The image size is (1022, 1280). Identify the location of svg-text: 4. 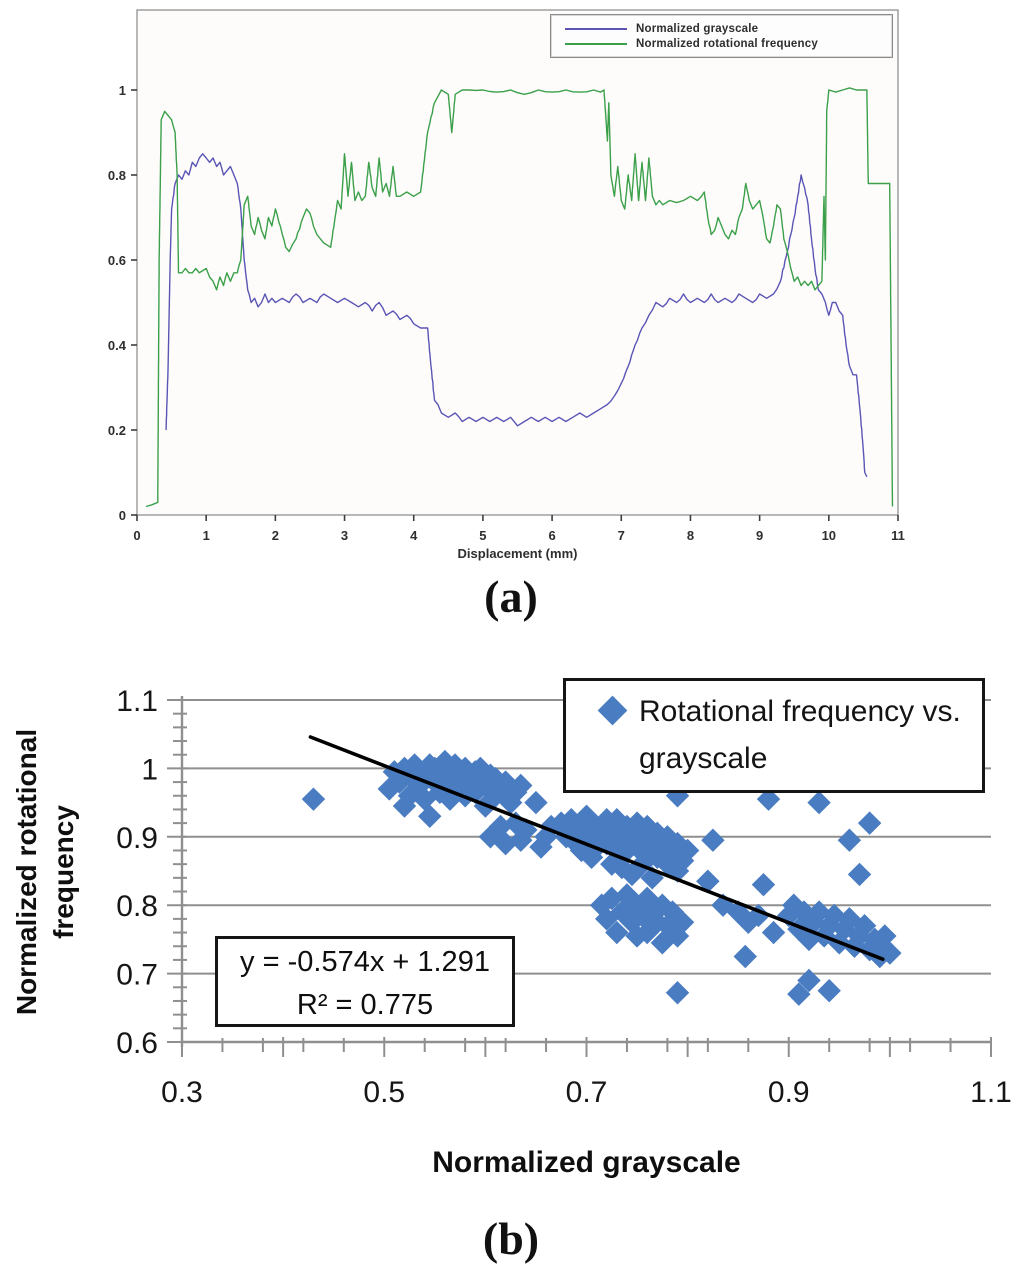
(414, 535).